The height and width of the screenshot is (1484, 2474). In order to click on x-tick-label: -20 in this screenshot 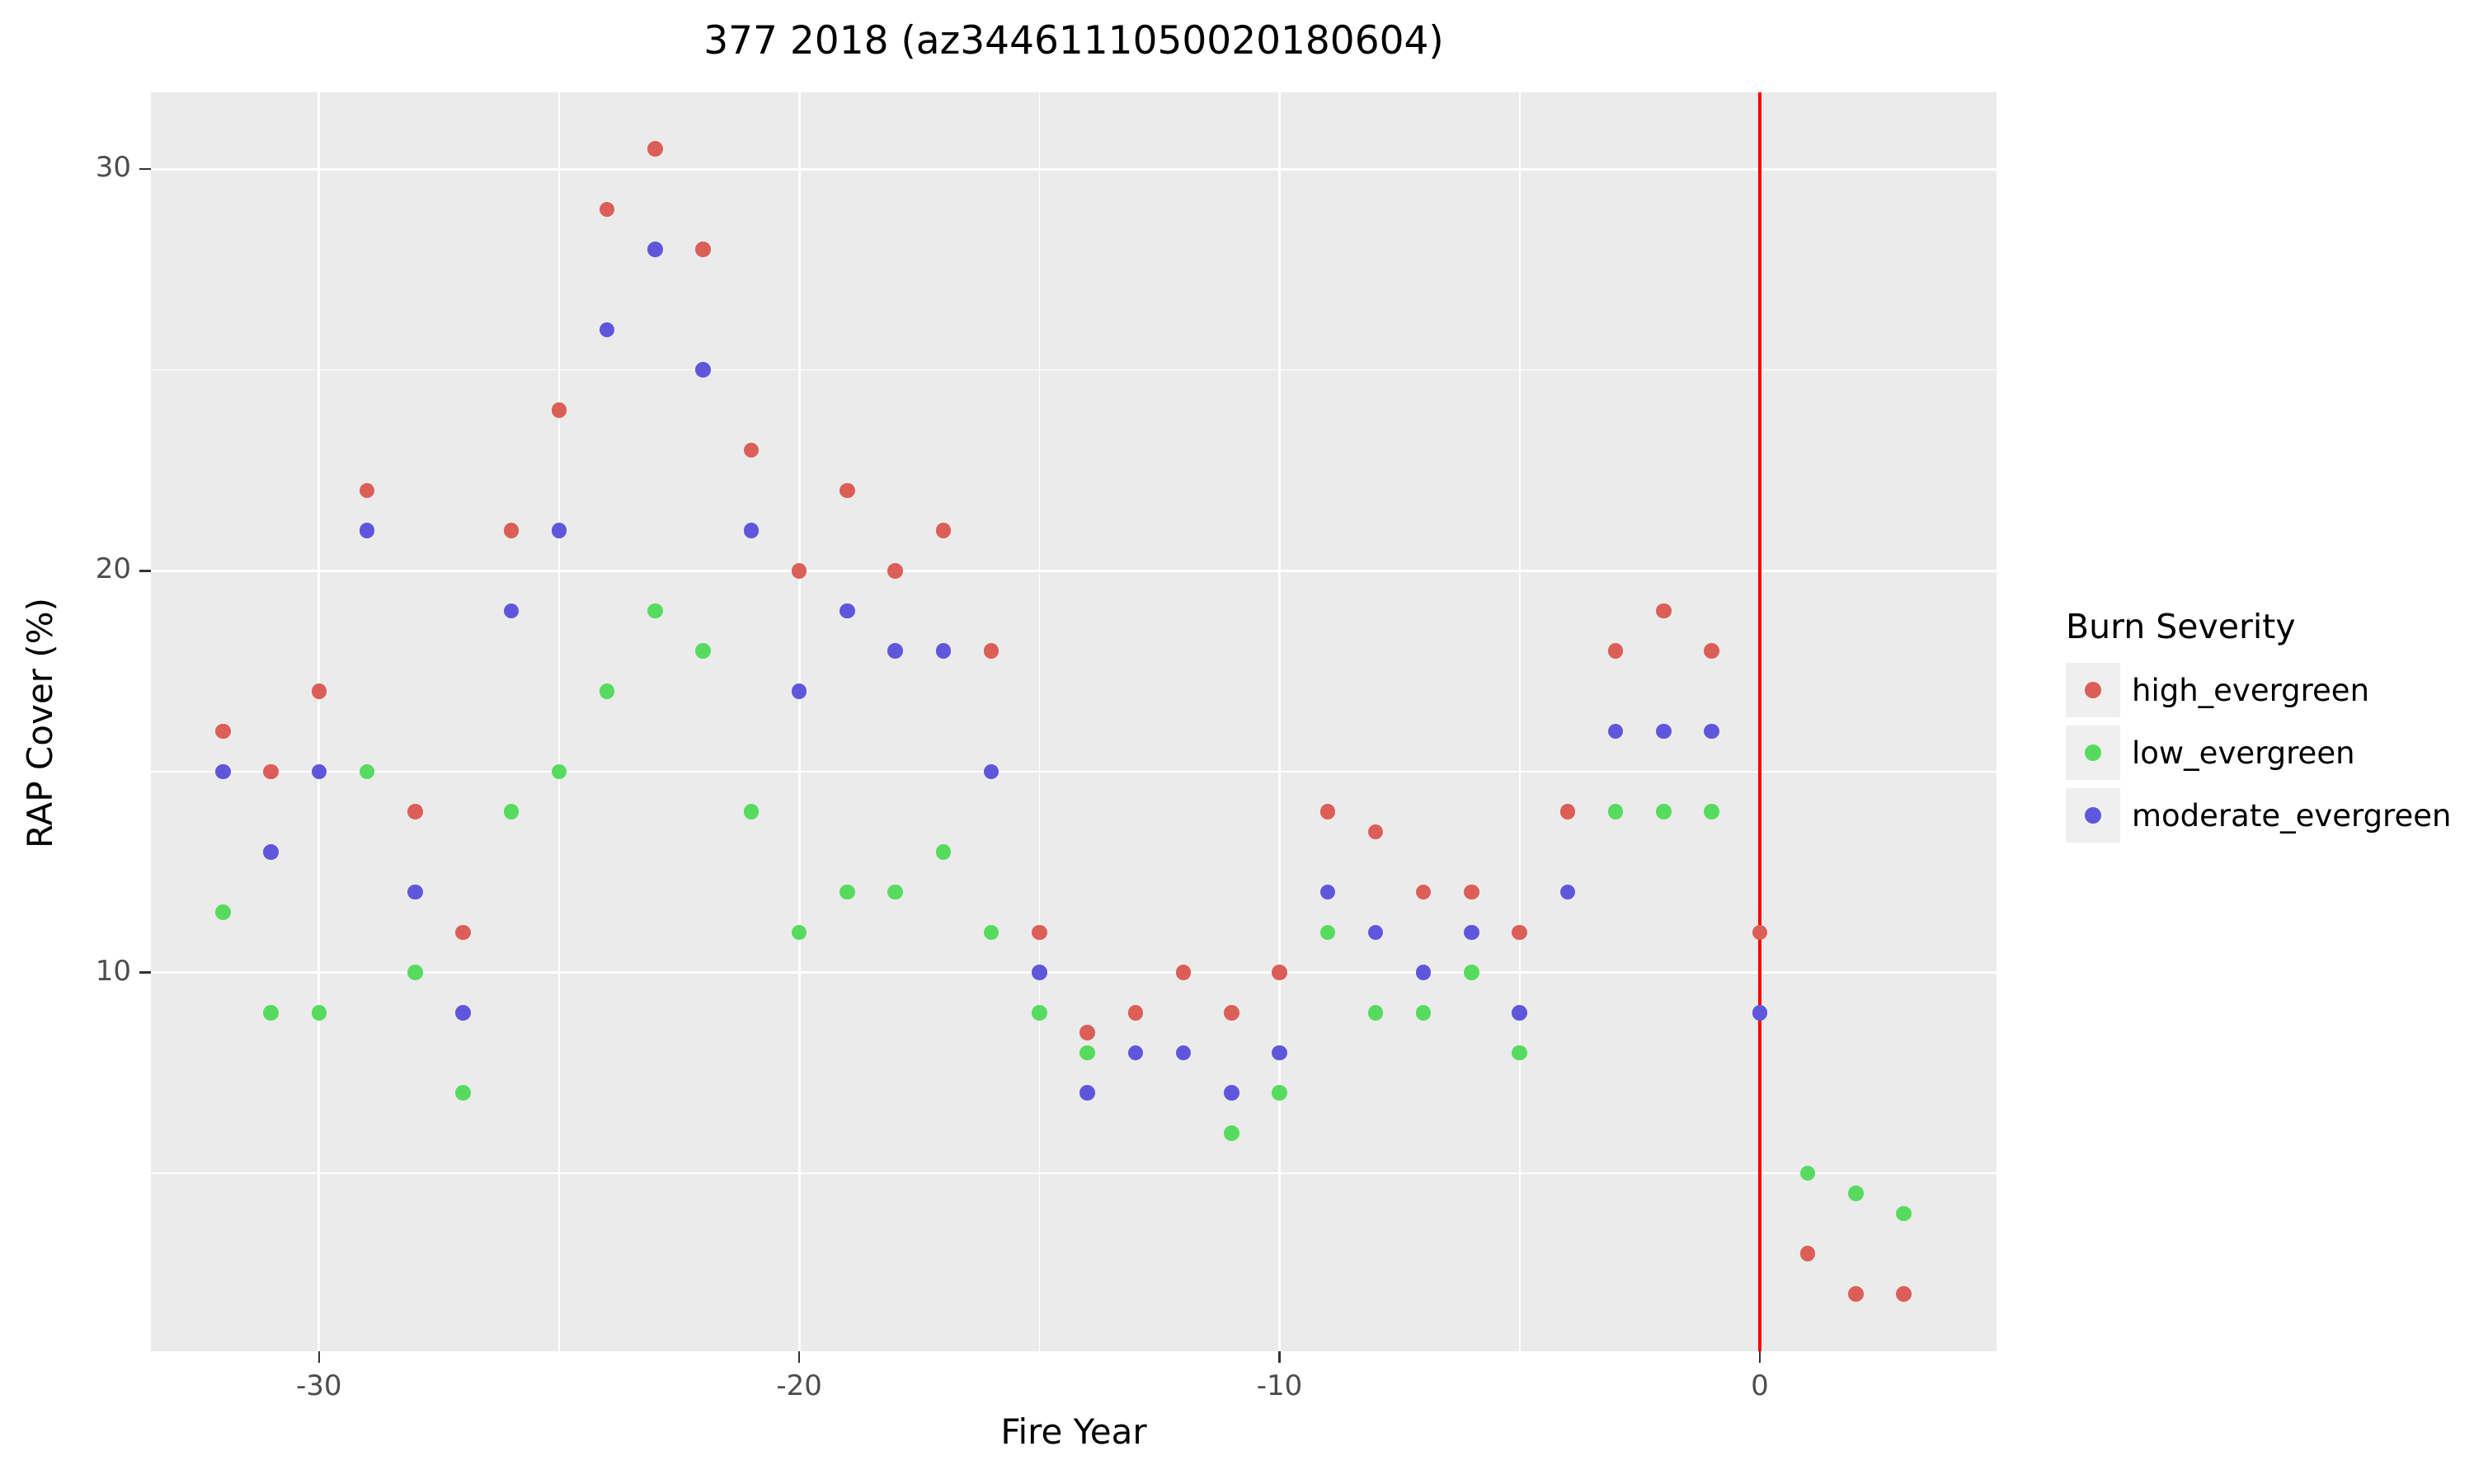, I will do `click(799, 1385)`.